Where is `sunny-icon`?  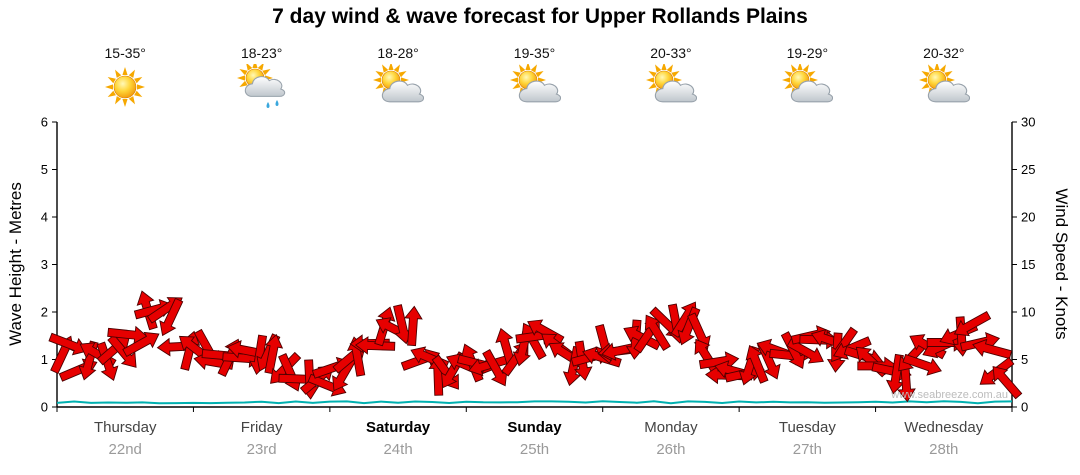 sunny-icon is located at coordinates (125, 87).